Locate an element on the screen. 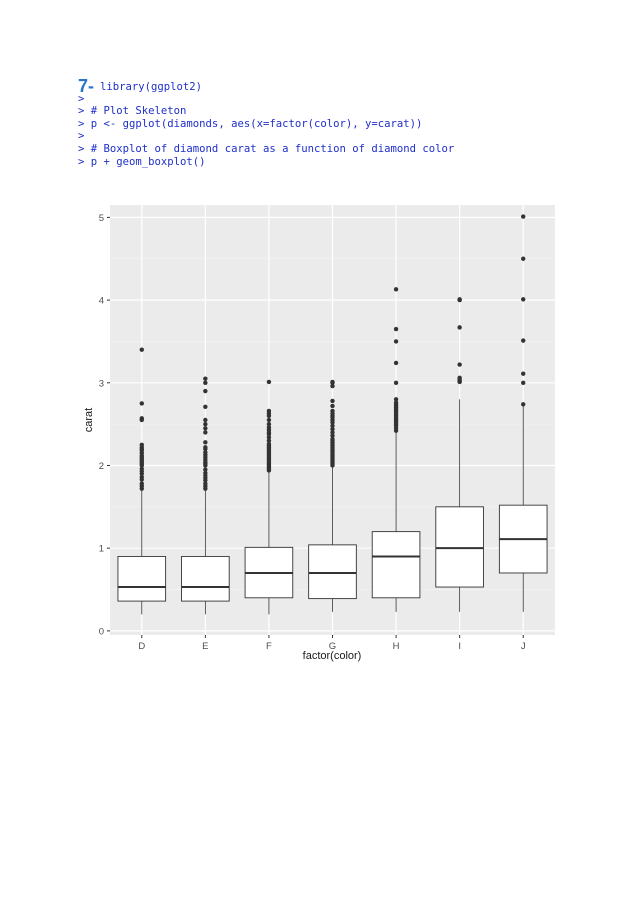 This screenshot has width=638, height=902. x-tick-label: F is located at coordinates (269, 646).